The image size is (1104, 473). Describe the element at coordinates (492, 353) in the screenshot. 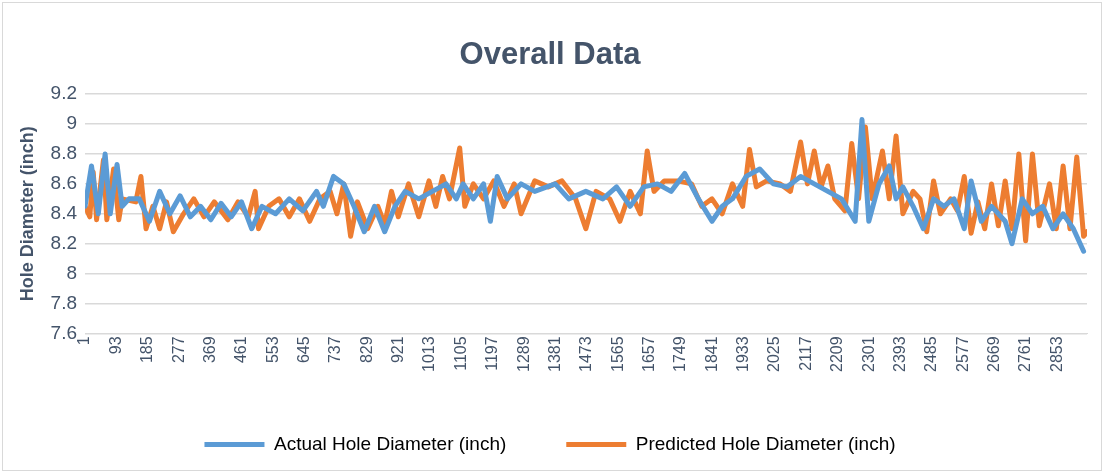

I see `x-tick-label: 1197` at that location.